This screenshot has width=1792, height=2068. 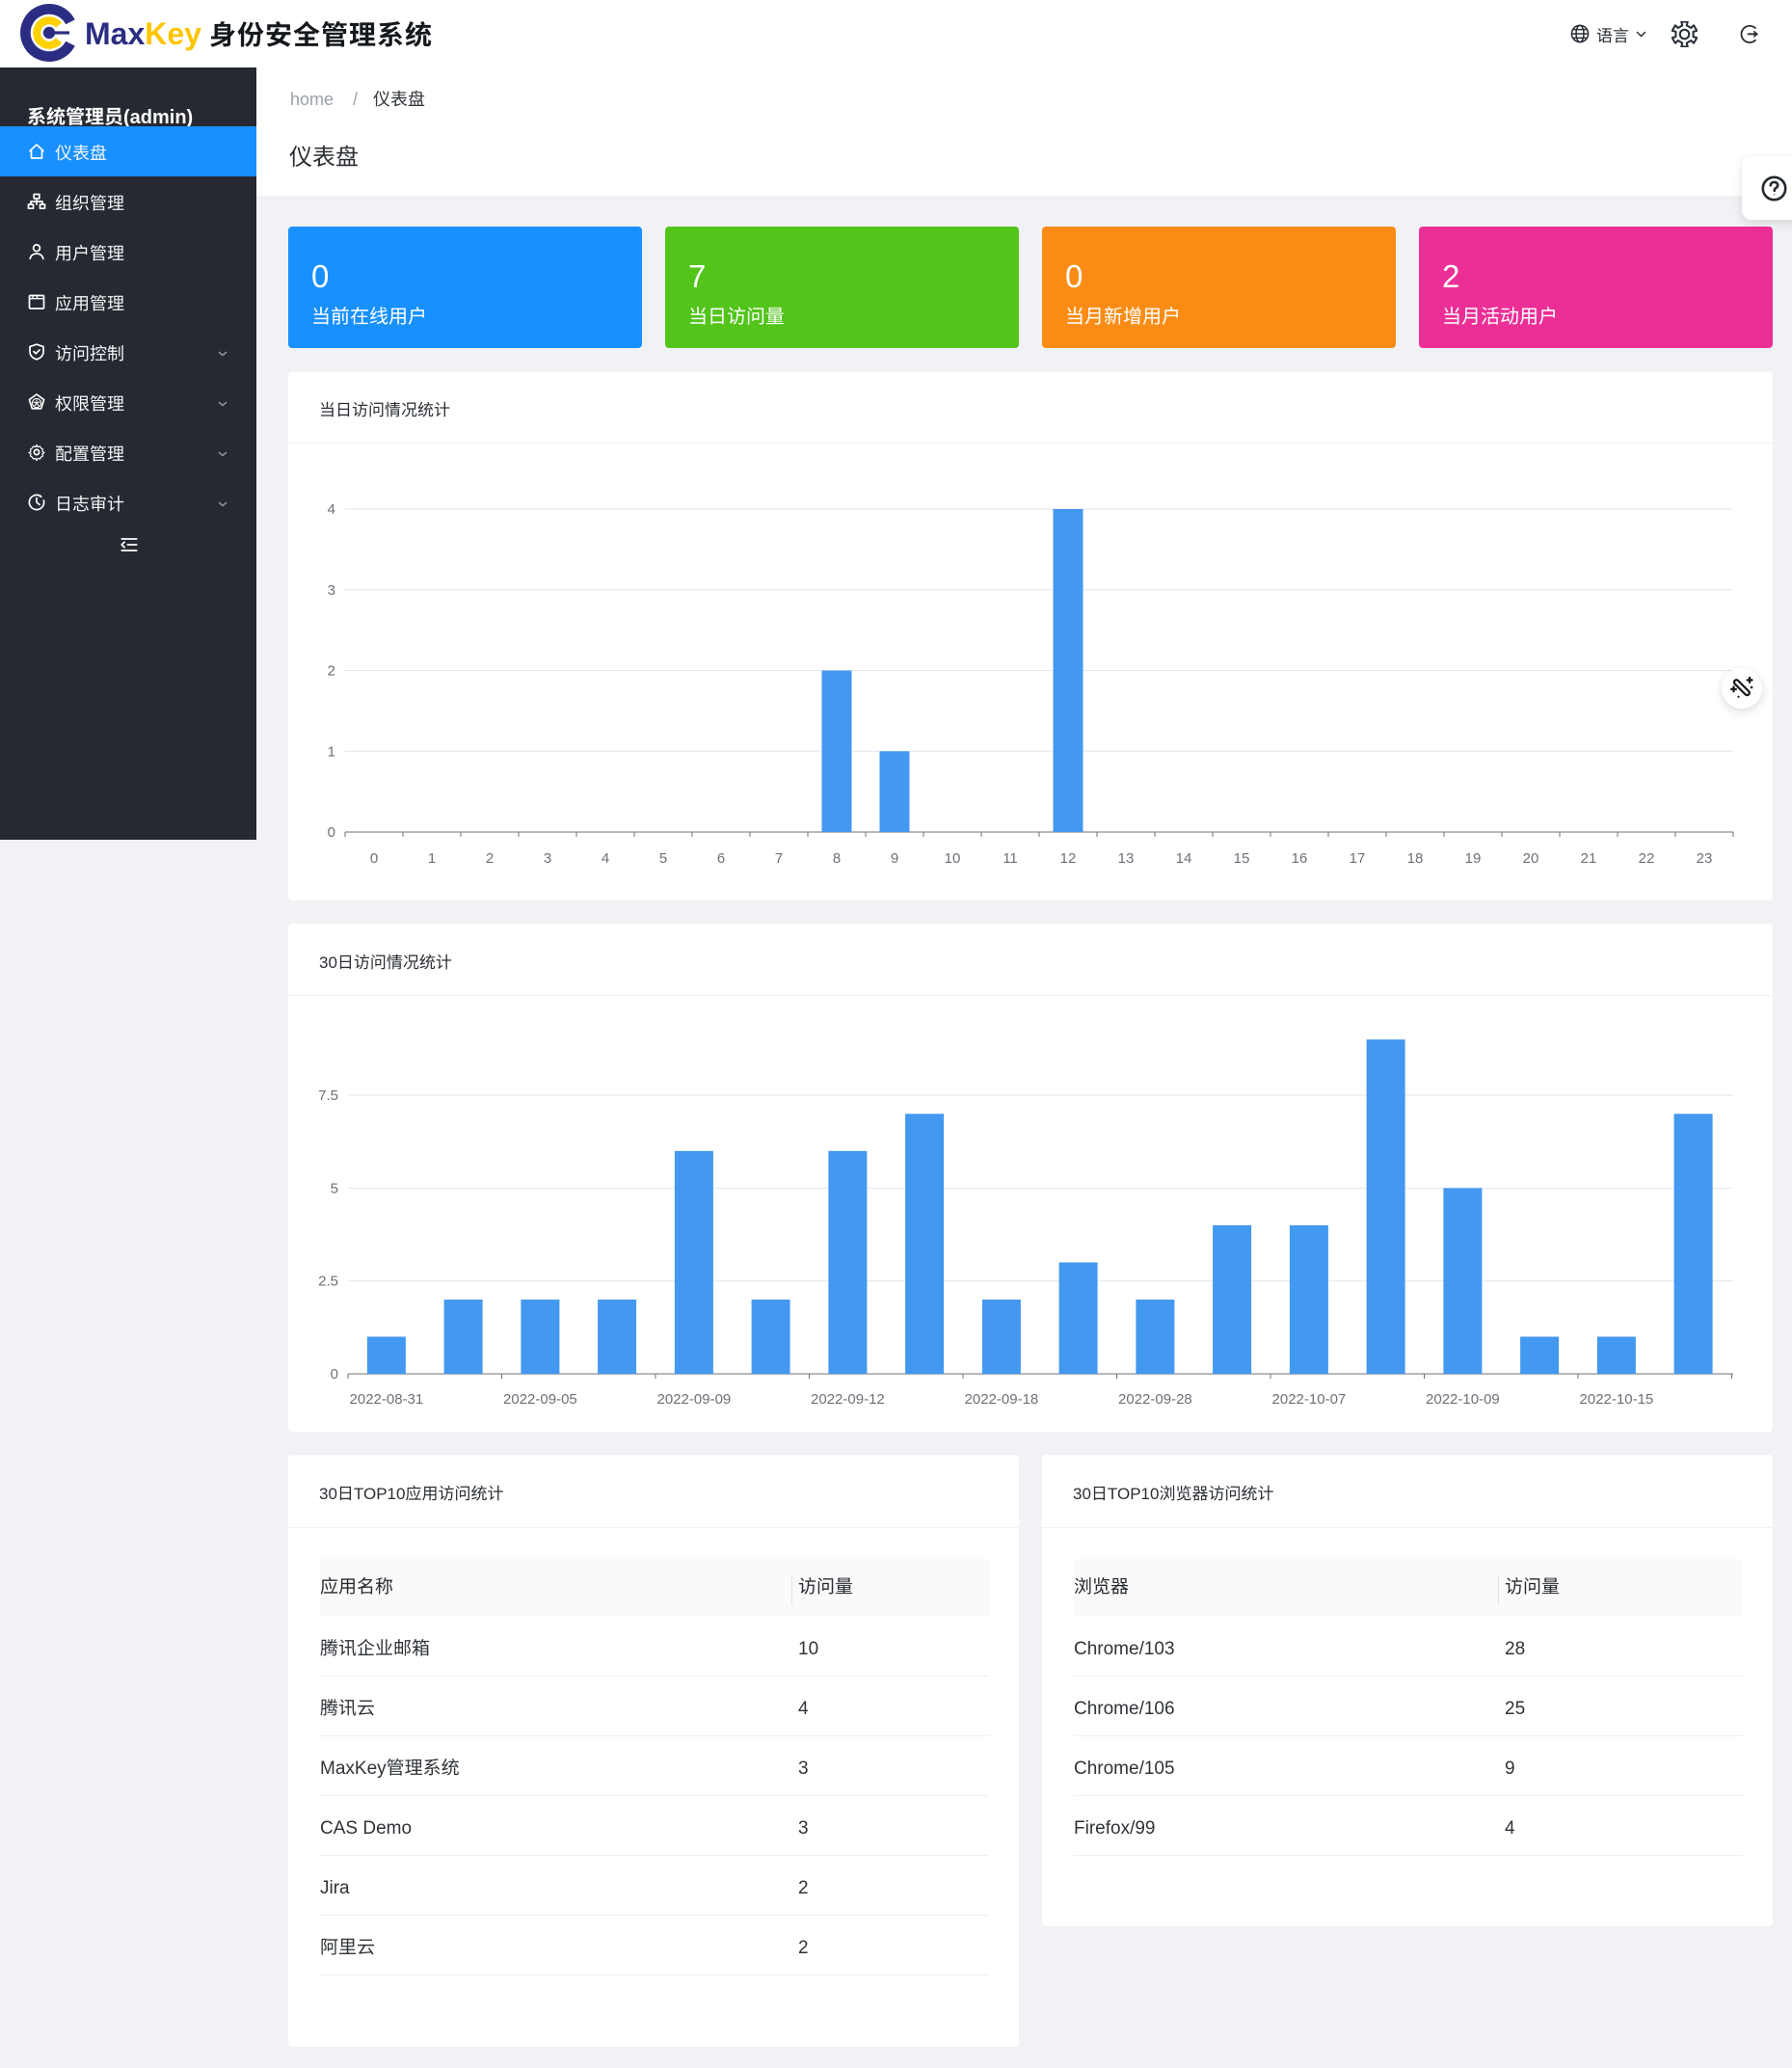 What do you see at coordinates (387, 1399) in the screenshot?
I see `svg-text: 2022-08-31` at bounding box center [387, 1399].